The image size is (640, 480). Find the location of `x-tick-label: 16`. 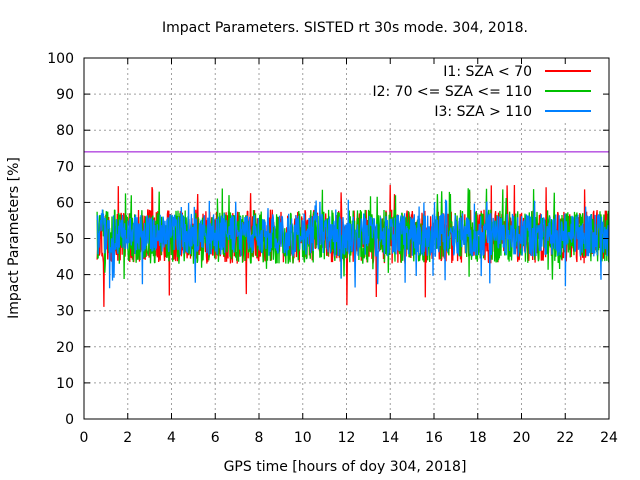

x-tick-label: 16 is located at coordinates (434, 438).